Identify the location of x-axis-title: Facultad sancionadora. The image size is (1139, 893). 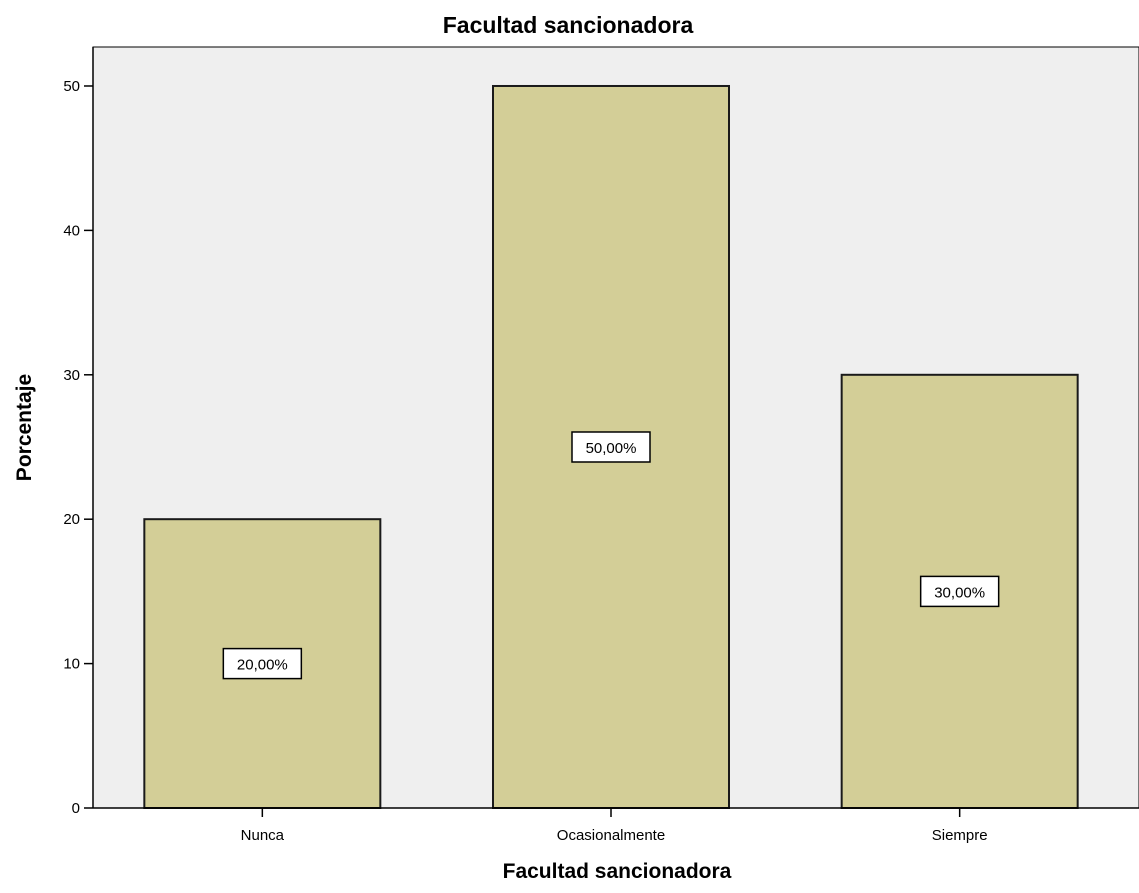
(617, 871).